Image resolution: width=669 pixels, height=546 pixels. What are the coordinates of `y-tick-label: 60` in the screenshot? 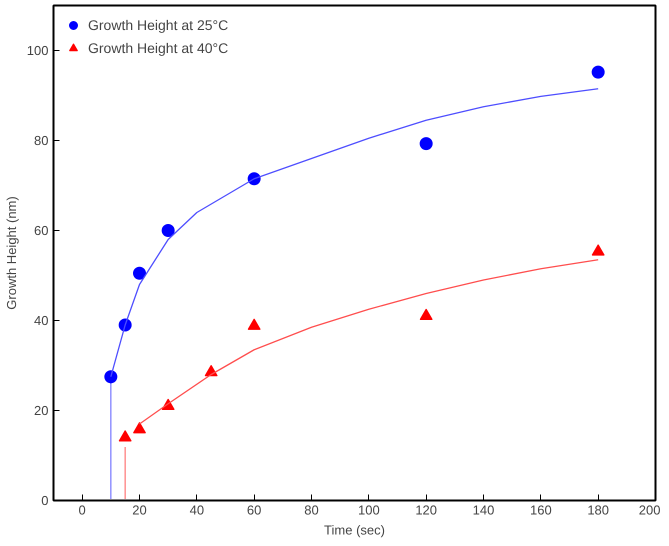 It's located at (41, 230).